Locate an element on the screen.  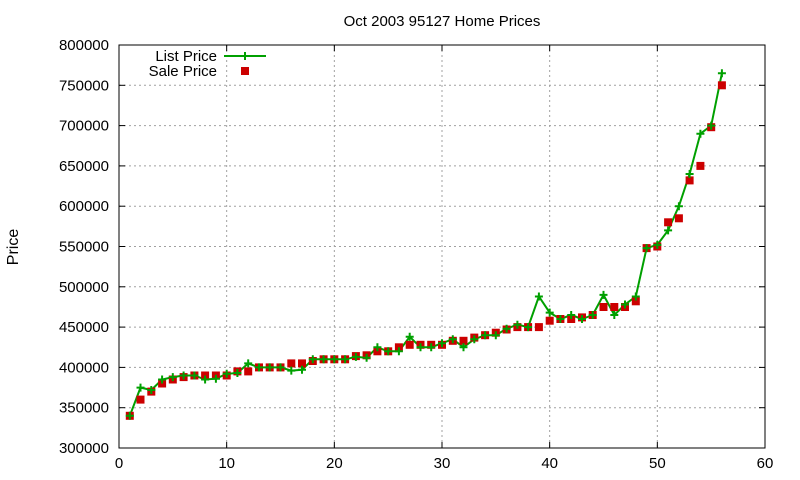
y-tick-label: 450000 is located at coordinates (84, 327).